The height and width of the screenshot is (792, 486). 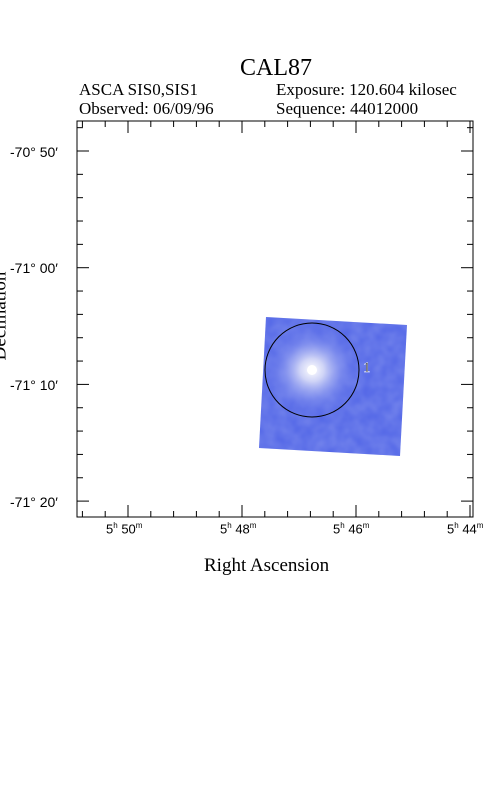 What do you see at coordinates (366, 89) in the screenshot?
I see `exposure-label: Exposure: 120.604 kilosec` at bounding box center [366, 89].